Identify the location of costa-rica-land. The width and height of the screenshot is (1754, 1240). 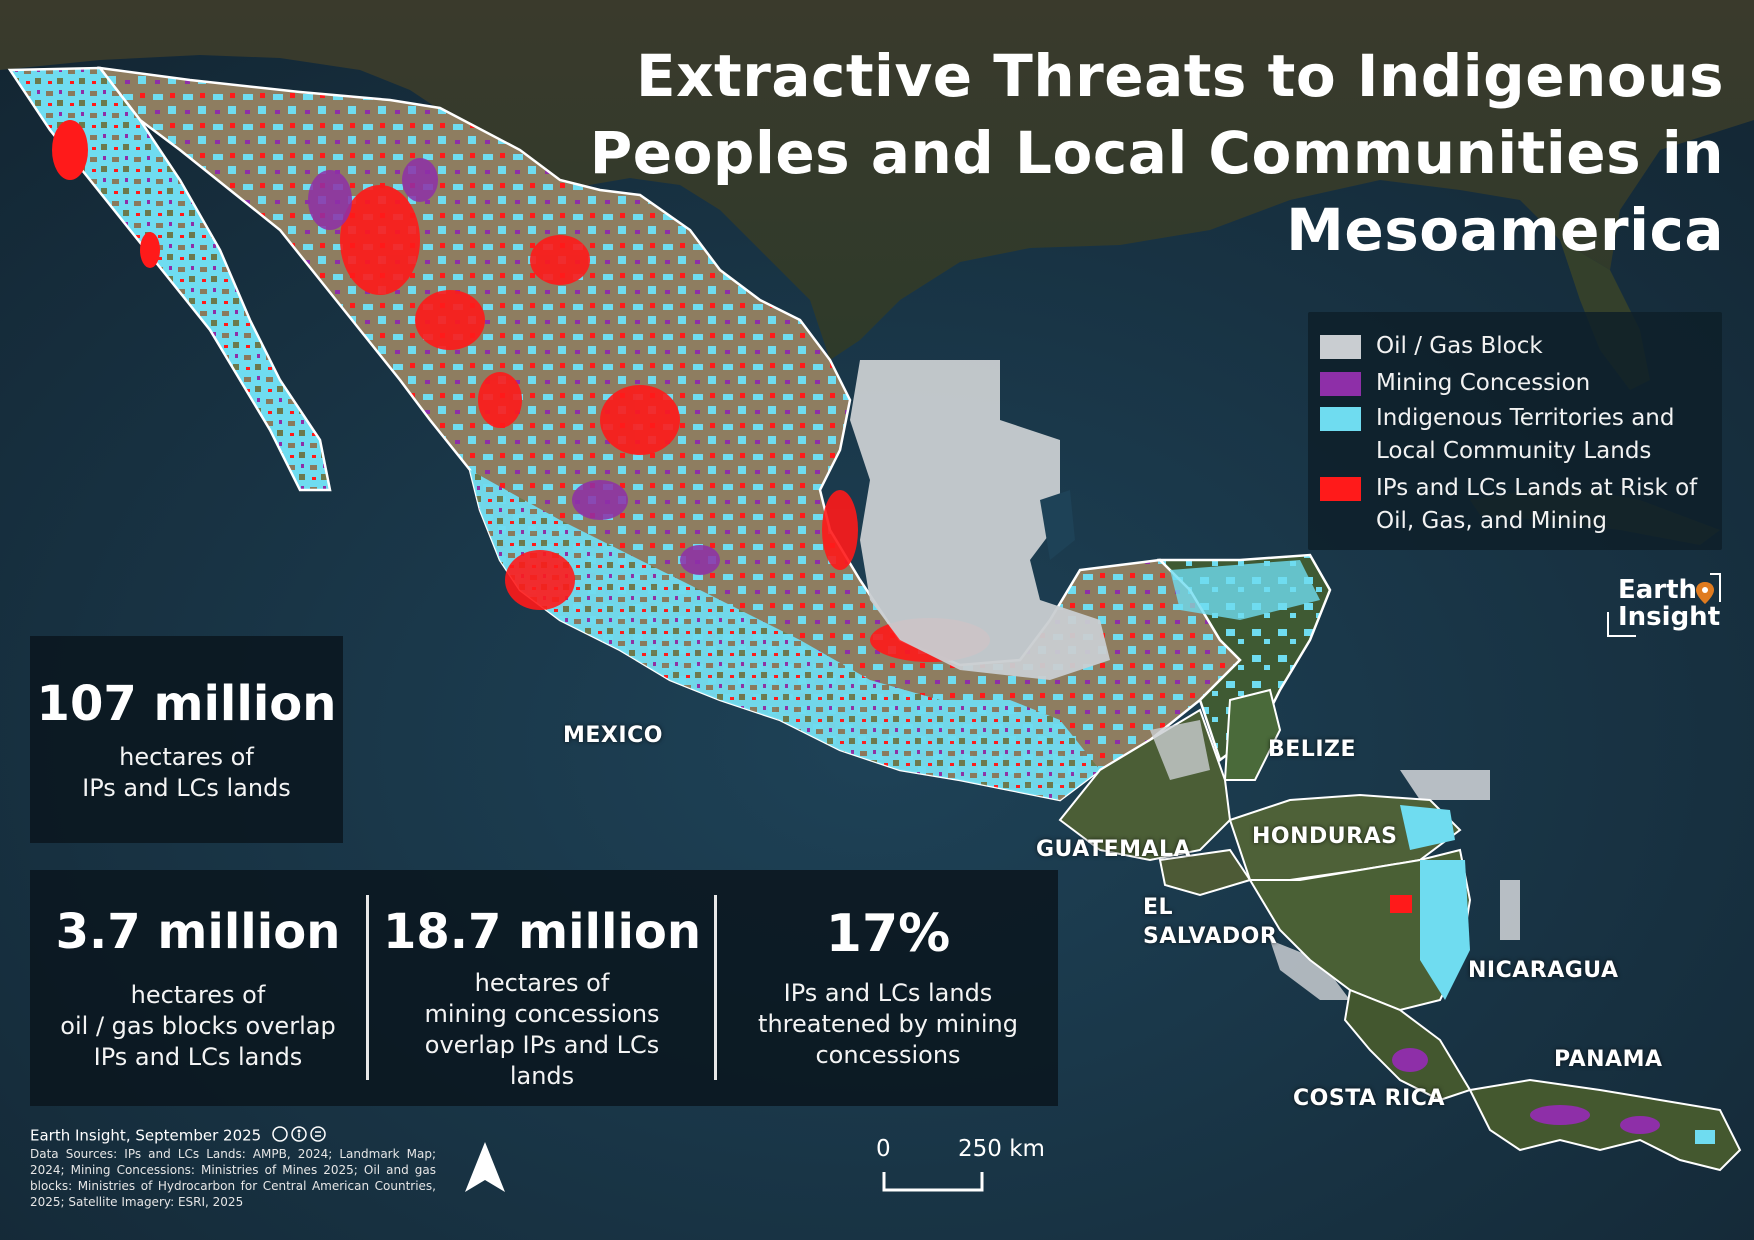
(1407, 1045).